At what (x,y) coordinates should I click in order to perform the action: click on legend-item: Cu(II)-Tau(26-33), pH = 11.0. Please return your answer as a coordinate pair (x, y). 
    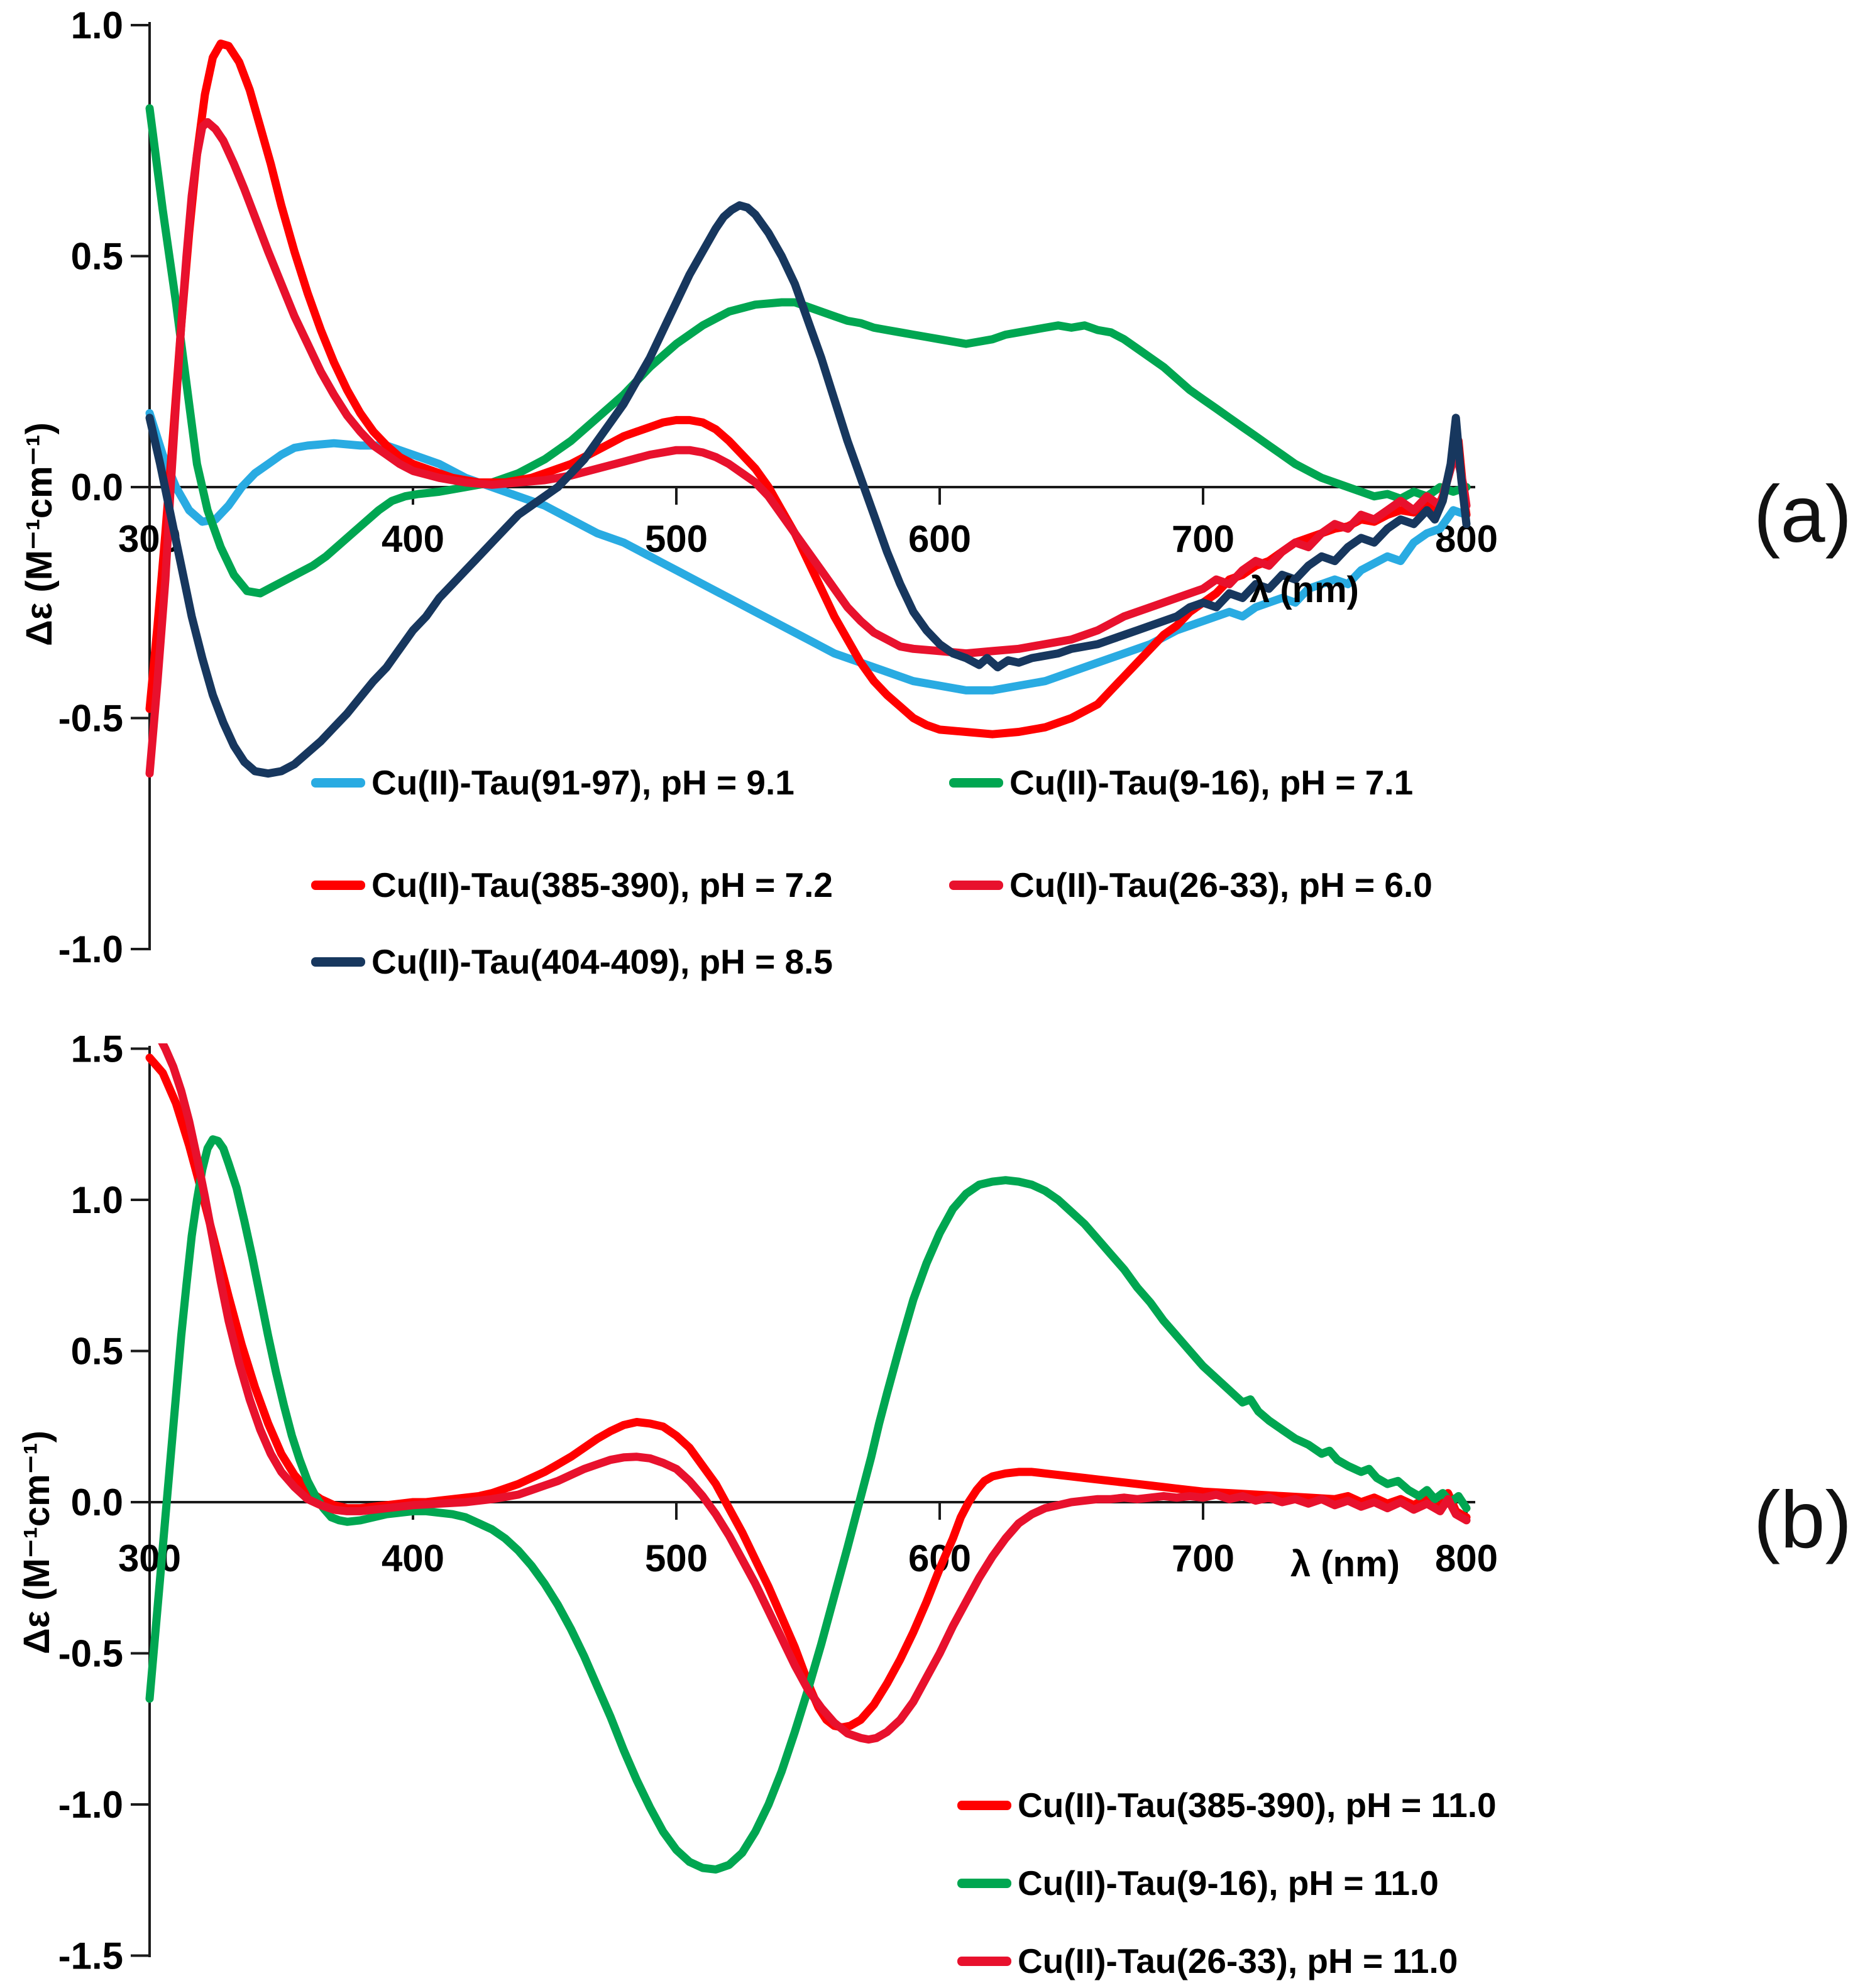
    Looking at the image, I should click on (1207, 1961).